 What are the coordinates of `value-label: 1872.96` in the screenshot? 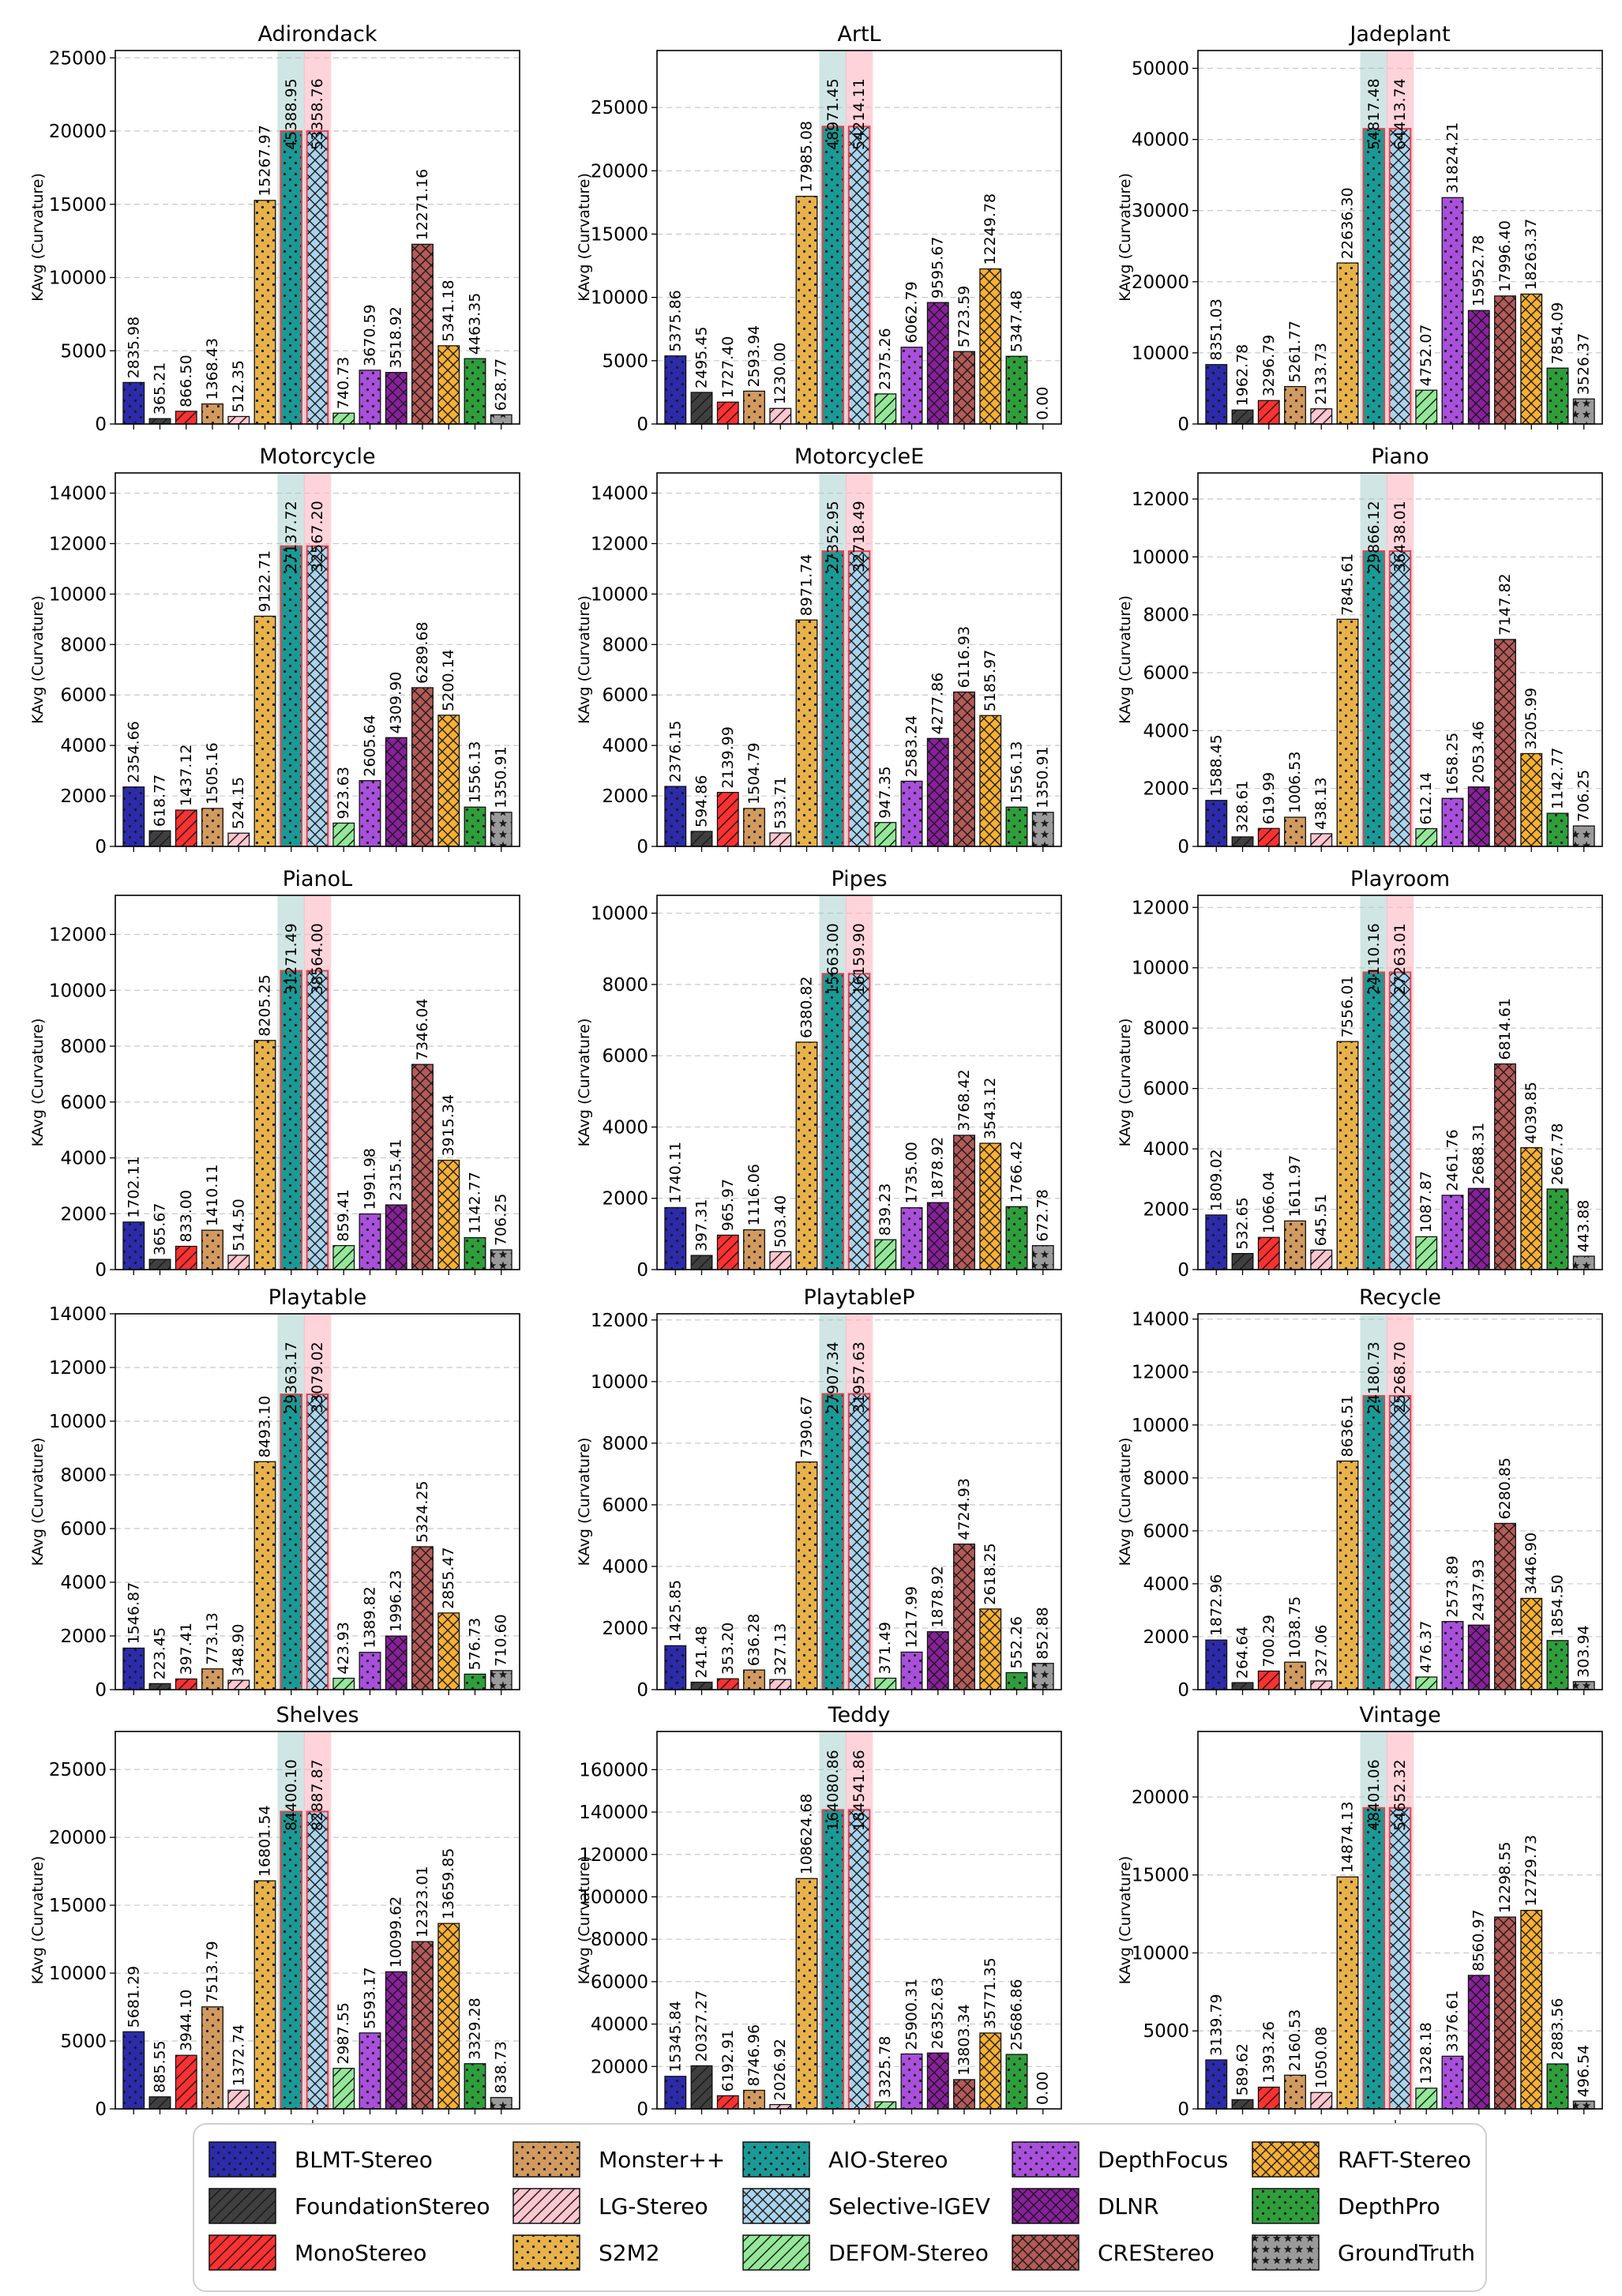 It's located at (1216, 1605).